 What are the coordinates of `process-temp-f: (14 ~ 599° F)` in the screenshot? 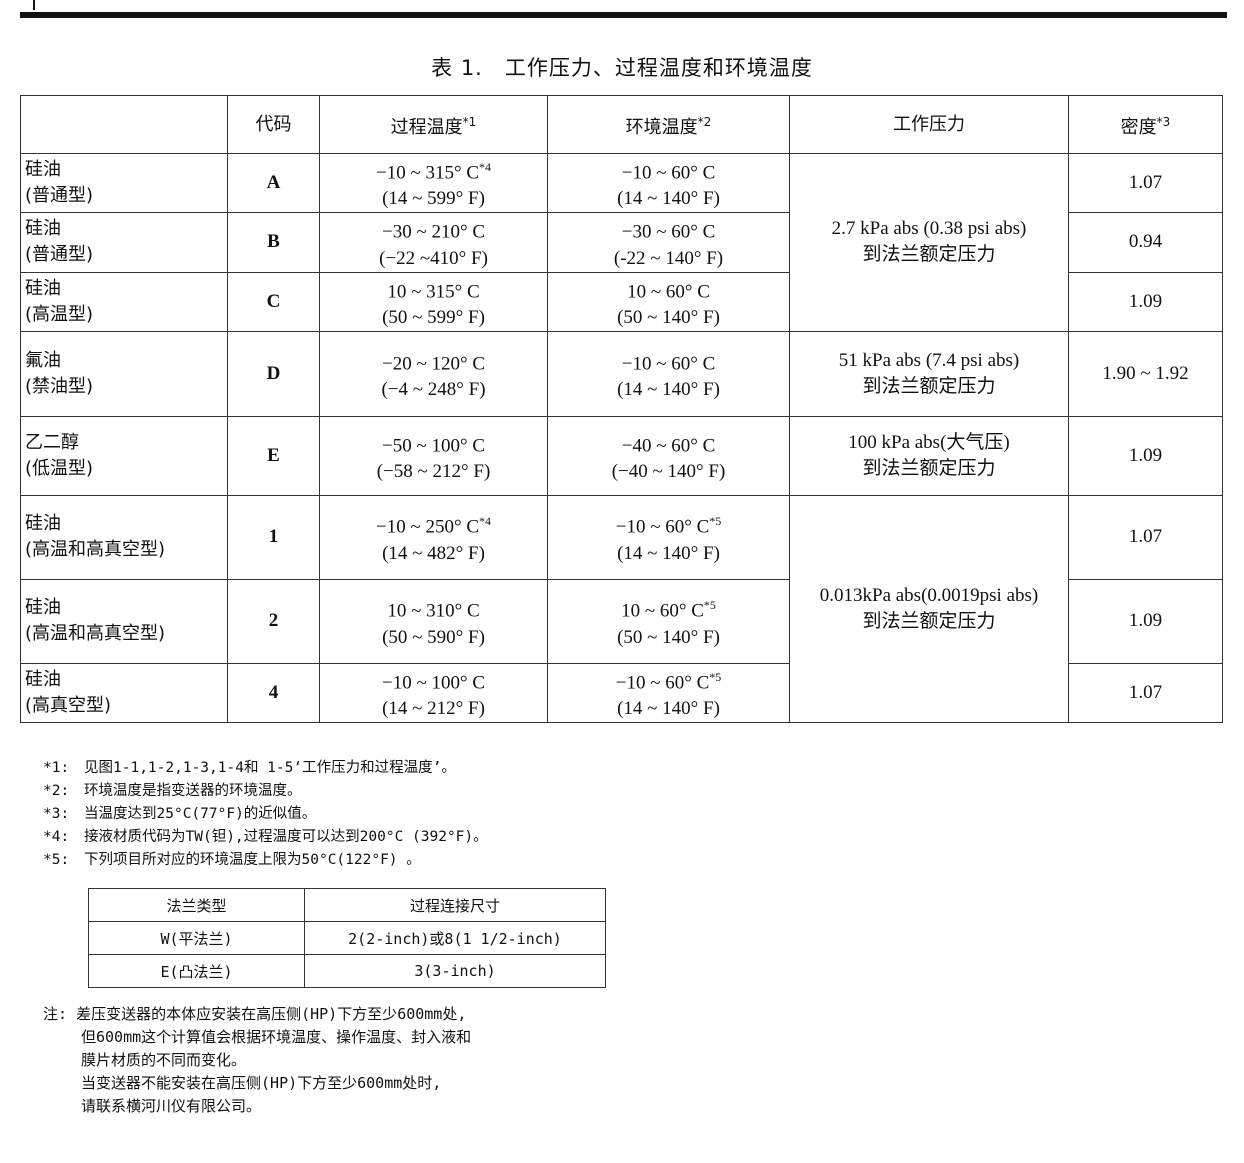 It's located at (433, 199).